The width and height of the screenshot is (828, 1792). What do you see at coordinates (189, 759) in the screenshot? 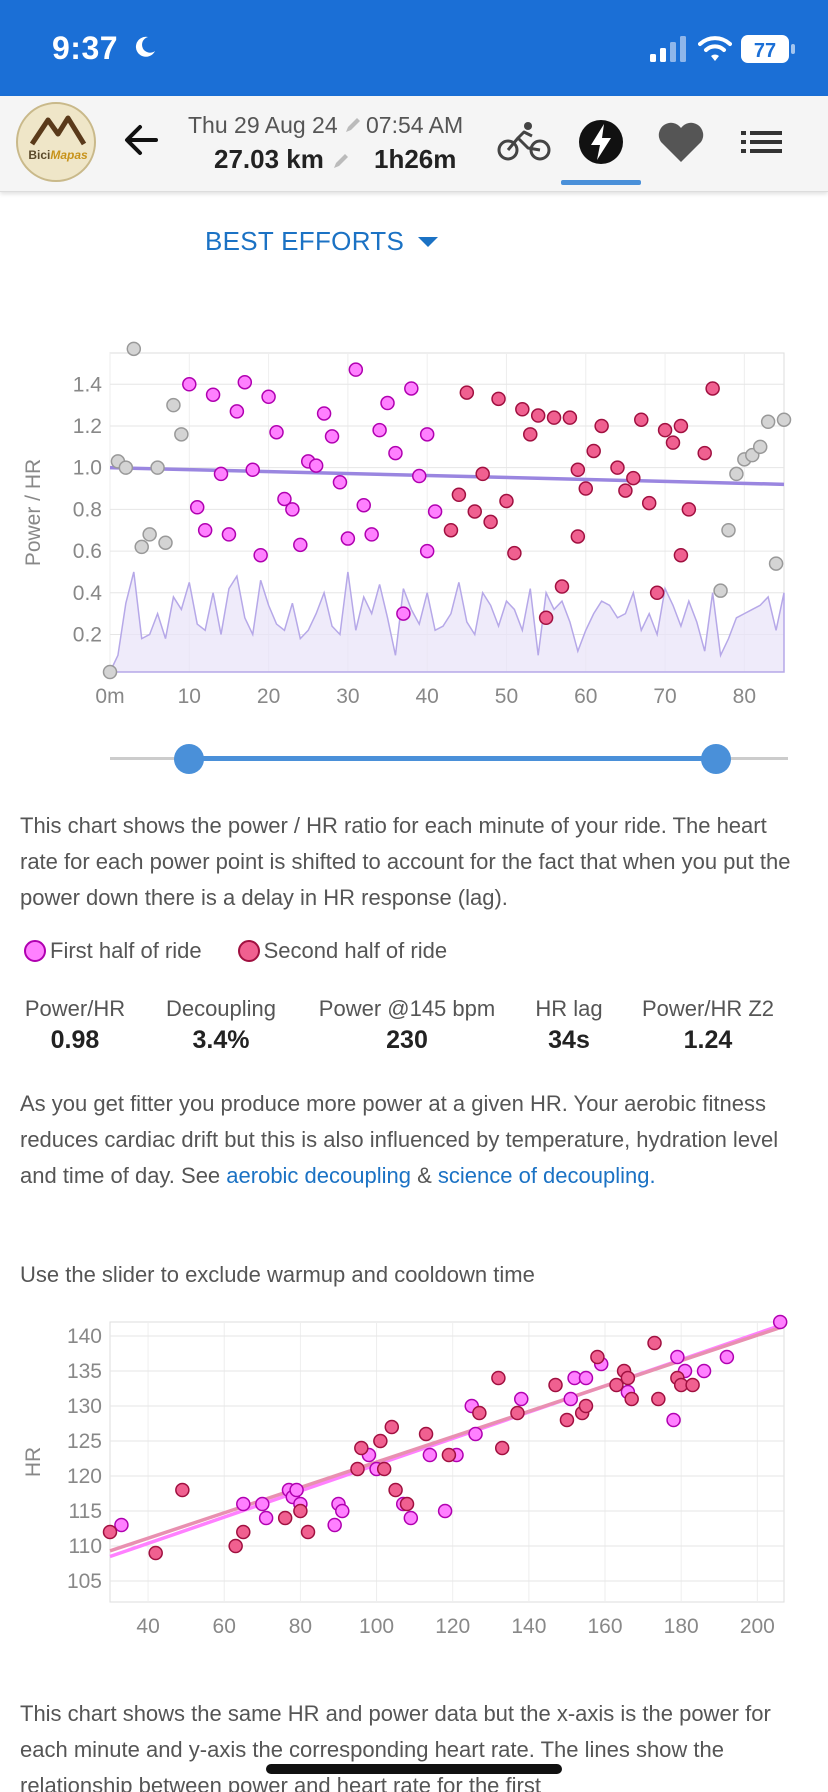
I see `slider-handle-start` at bounding box center [189, 759].